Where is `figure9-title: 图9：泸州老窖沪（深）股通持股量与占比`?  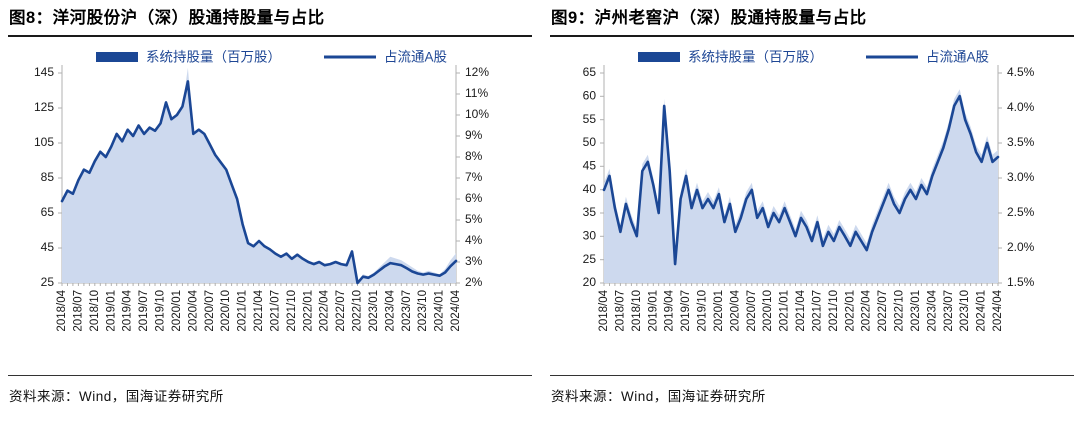 figure9-title: 图9：泸州老窖沪（深）股通持股量与占比 is located at coordinates (709, 18).